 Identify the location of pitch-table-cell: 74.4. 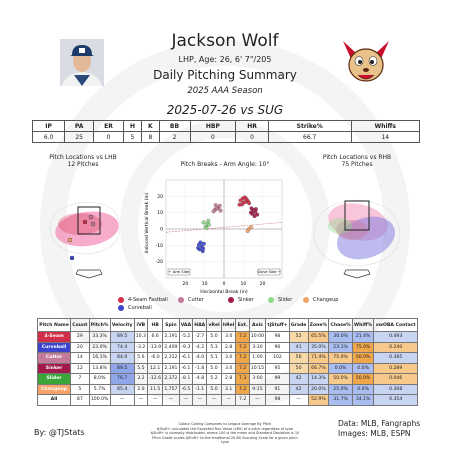
(122, 347).